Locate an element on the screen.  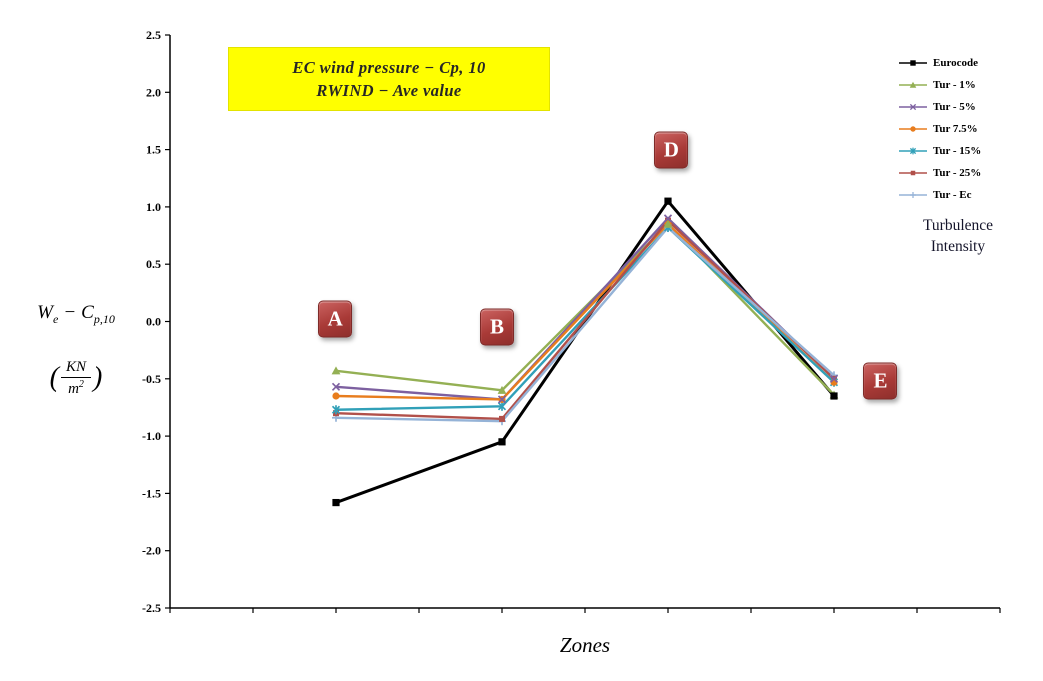
y-tick-label: -2.5 is located at coordinates (151, 608).